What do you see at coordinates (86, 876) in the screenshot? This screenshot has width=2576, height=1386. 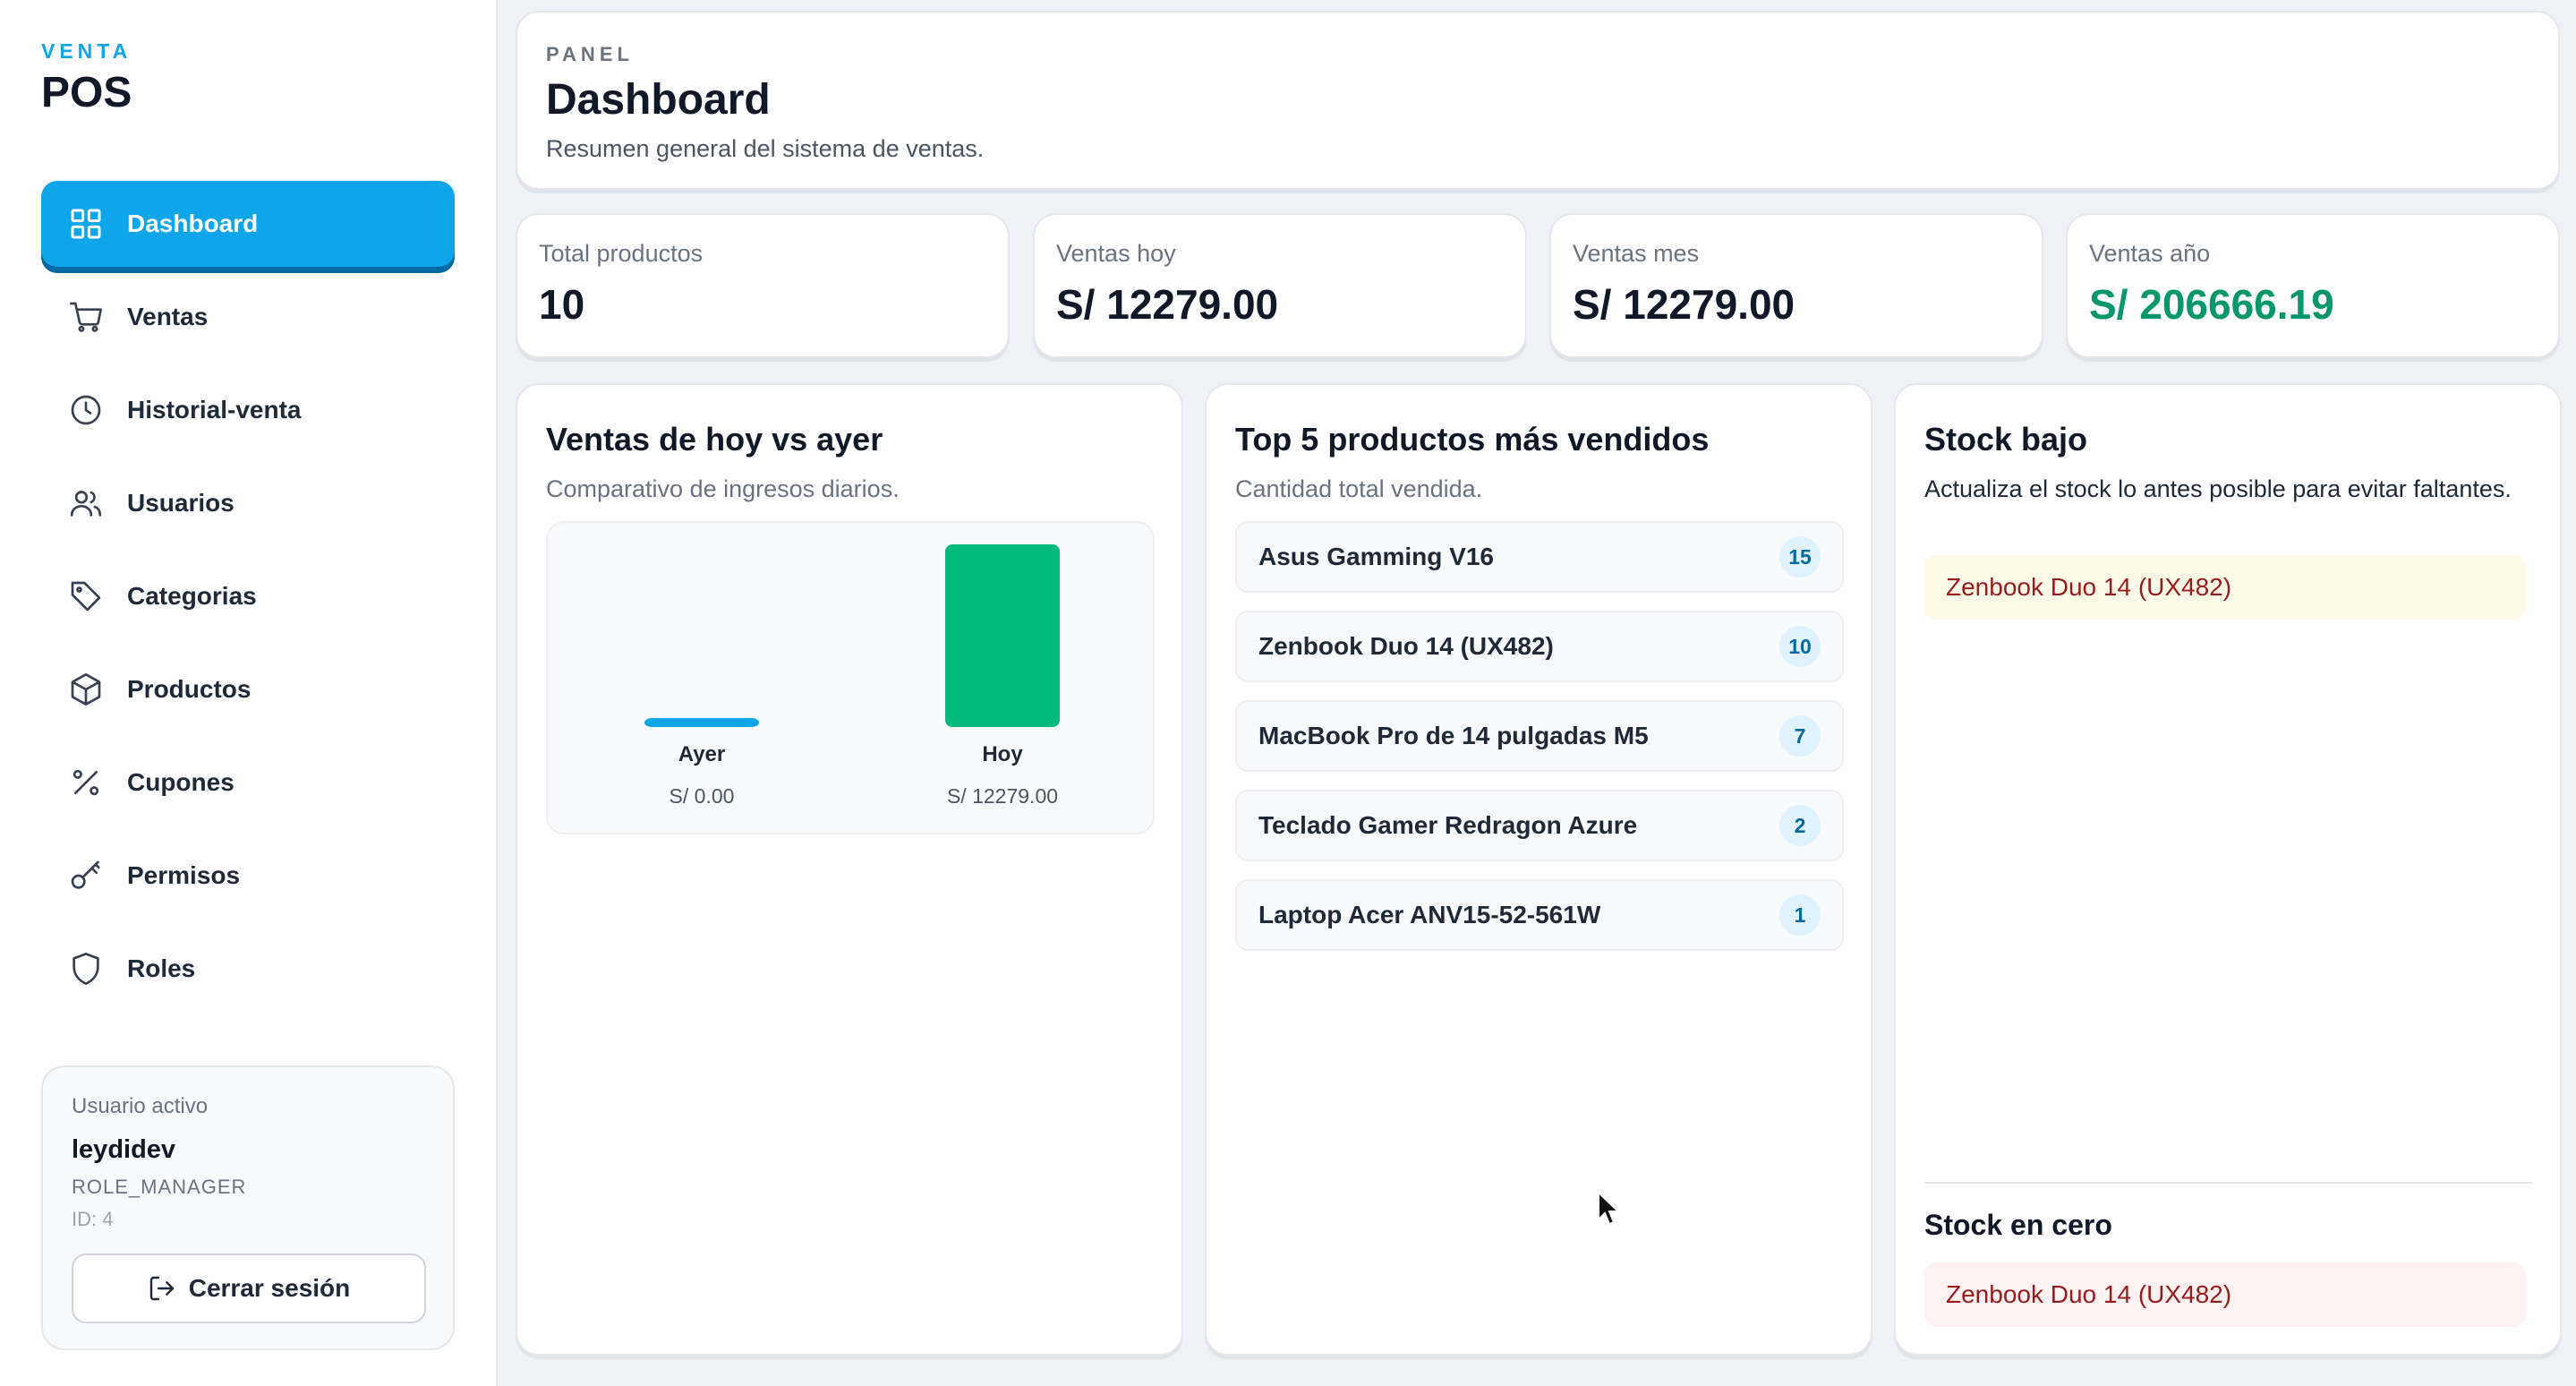 I see `key-icon` at bounding box center [86, 876].